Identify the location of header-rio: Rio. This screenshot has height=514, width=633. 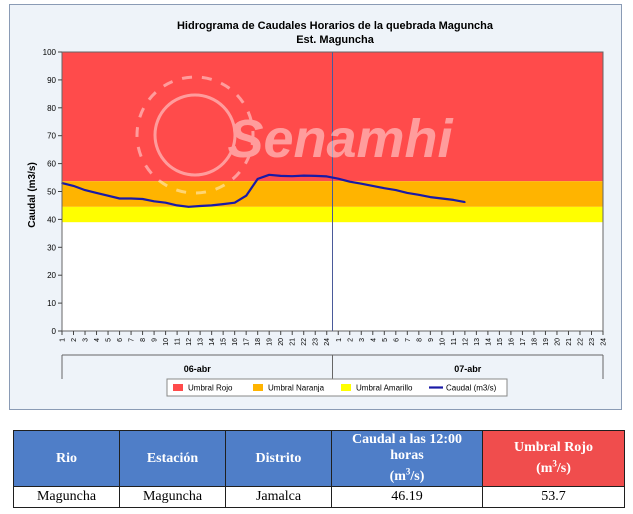
(66, 458).